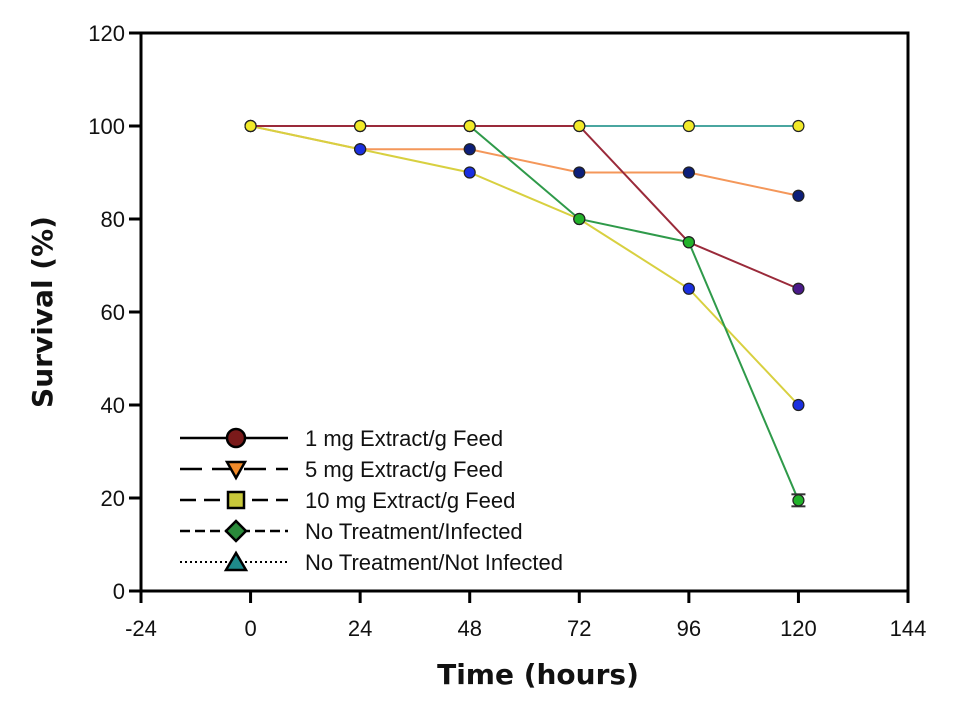  I want to click on x-tick-label: -24, so click(141, 628).